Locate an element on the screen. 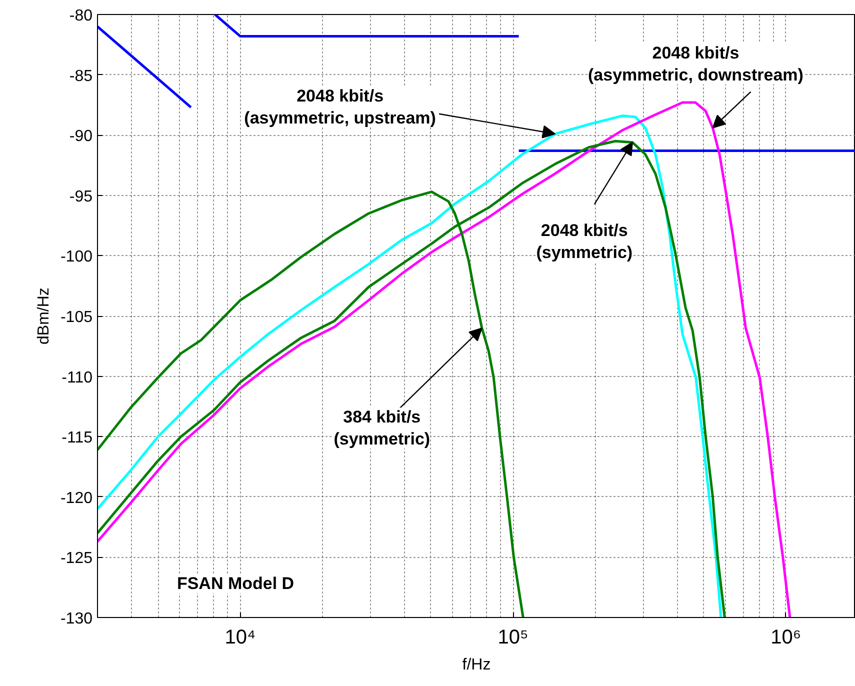 This screenshot has width=855, height=686. y-tick-label: -85 is located at coordinates (81, 76).